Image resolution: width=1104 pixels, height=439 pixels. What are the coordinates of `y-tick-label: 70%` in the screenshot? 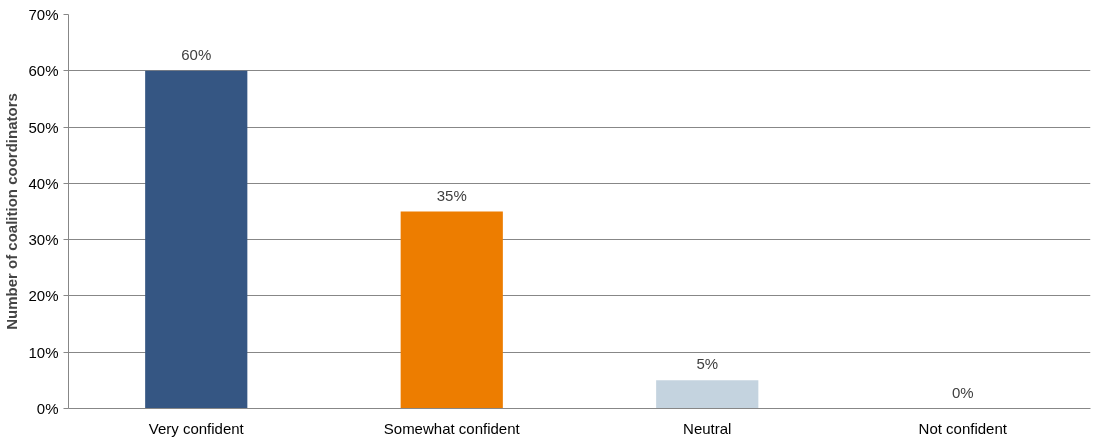 It's located at (43, 14).